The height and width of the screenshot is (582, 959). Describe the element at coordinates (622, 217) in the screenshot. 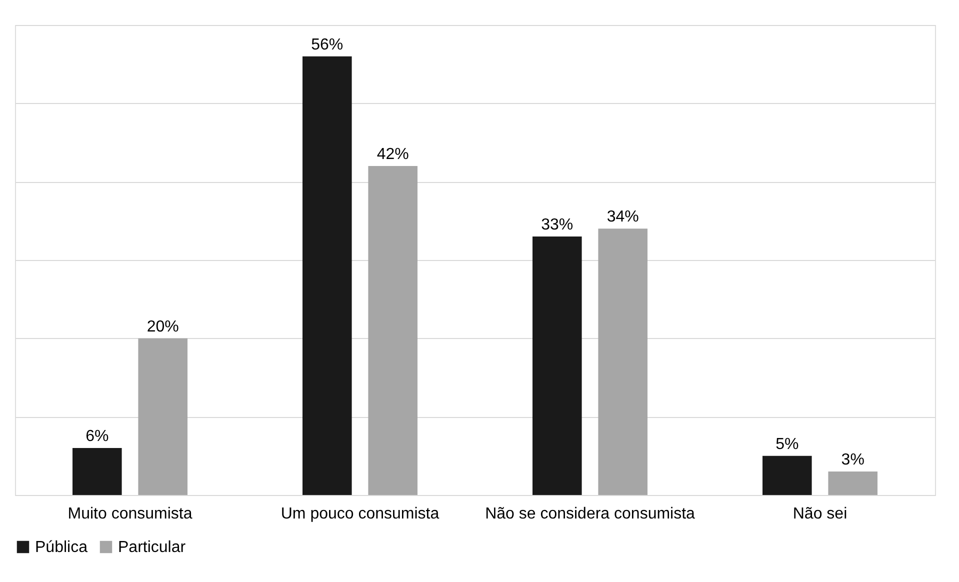

I see `data-label: 34%` at that location.